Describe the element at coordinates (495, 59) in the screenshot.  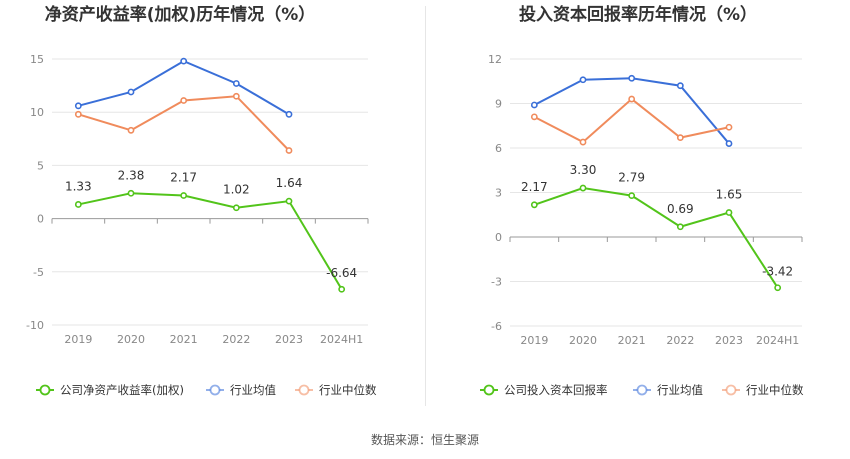
I see `y-tick-label: 12` at that location.